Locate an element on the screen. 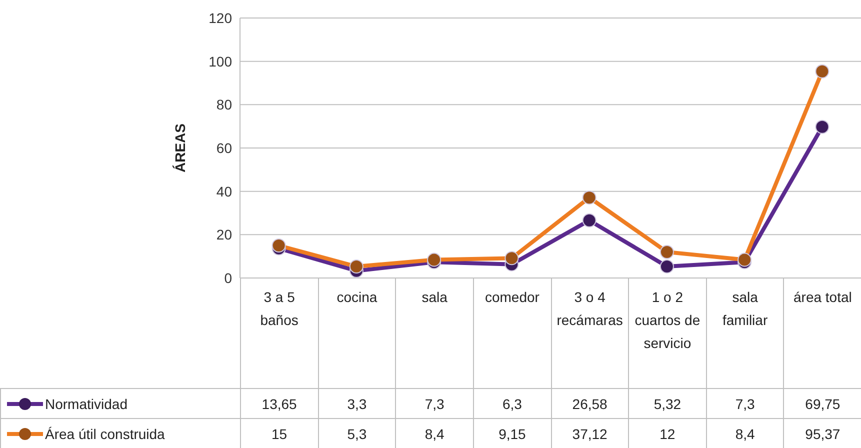 The image size is (861, 448). x-tick-label: 3 o 4 recámaras is located at coordinates (590, 309).